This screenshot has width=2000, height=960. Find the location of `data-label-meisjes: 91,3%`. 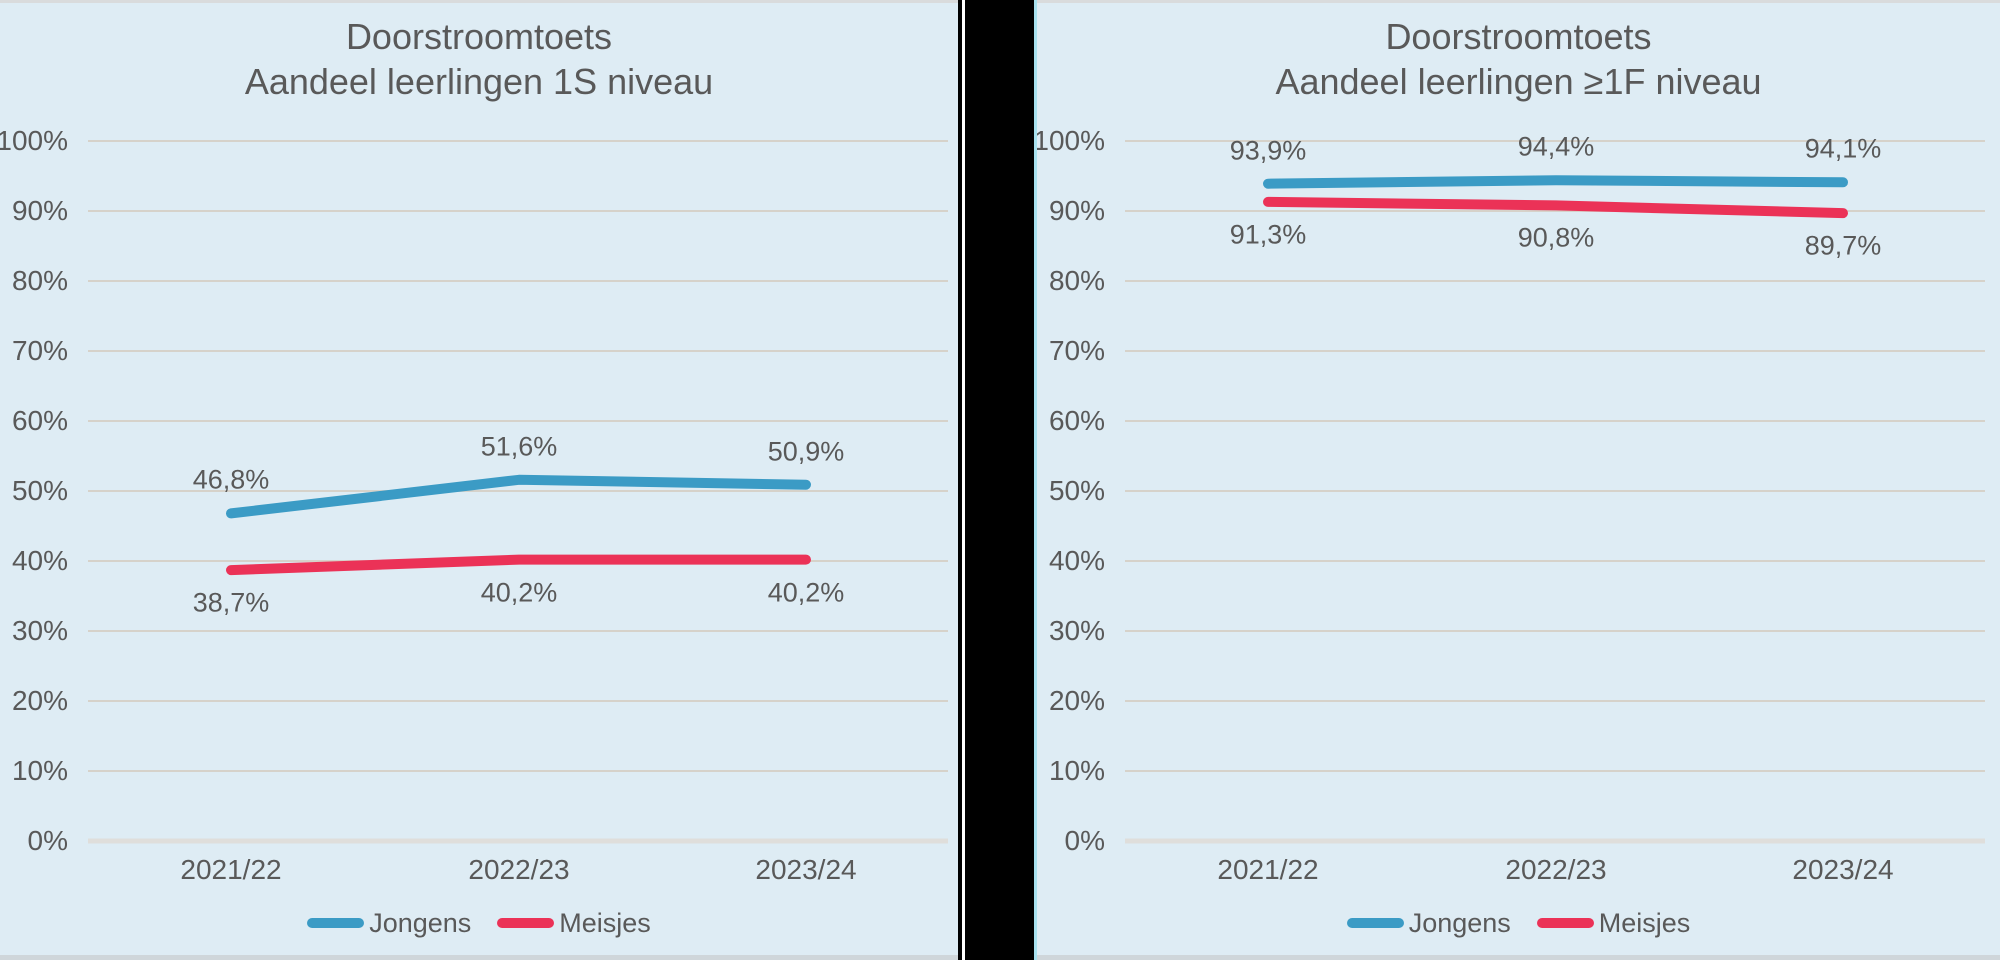

data-label-meisjes: 91,3% is located at coordinates (1268, 234).